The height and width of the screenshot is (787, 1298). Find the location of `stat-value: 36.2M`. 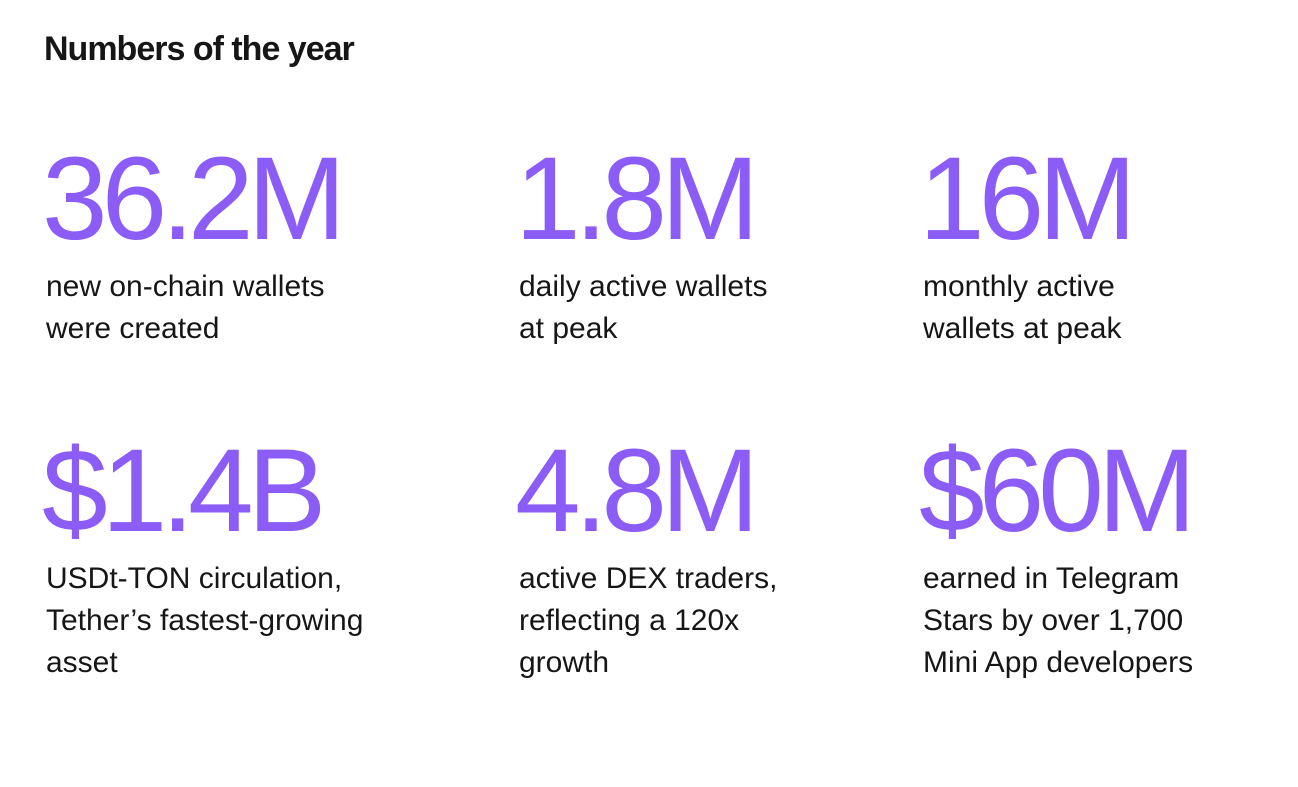

stat-value: 36.2M is located at coordinates (194, 199).